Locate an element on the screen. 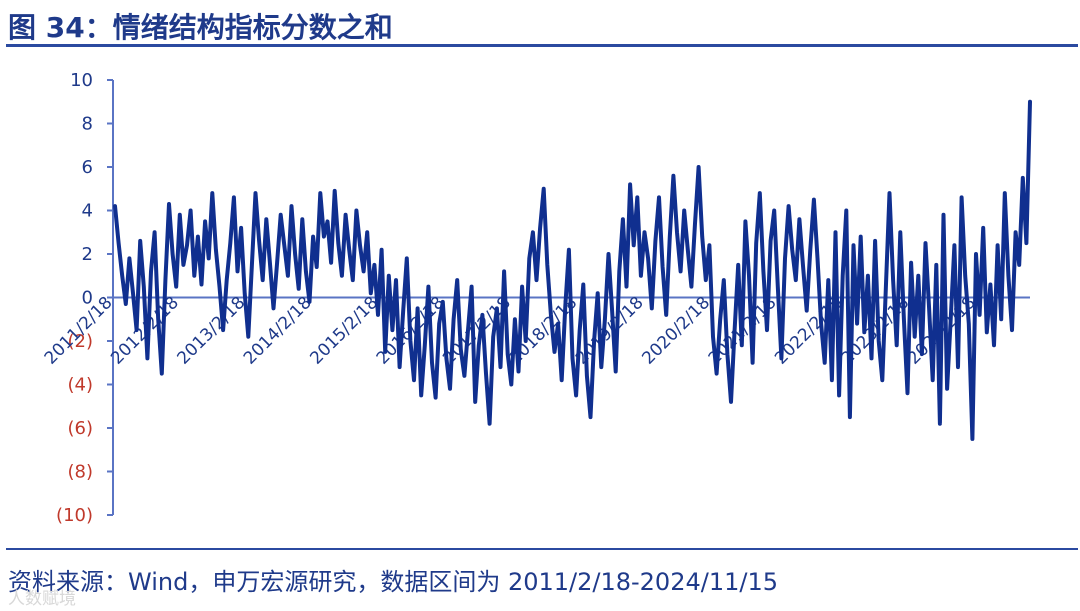 This screenshot has width=1080, height=611. x-tick-label: 2011/2/18 is located at coordinates (79, 331).